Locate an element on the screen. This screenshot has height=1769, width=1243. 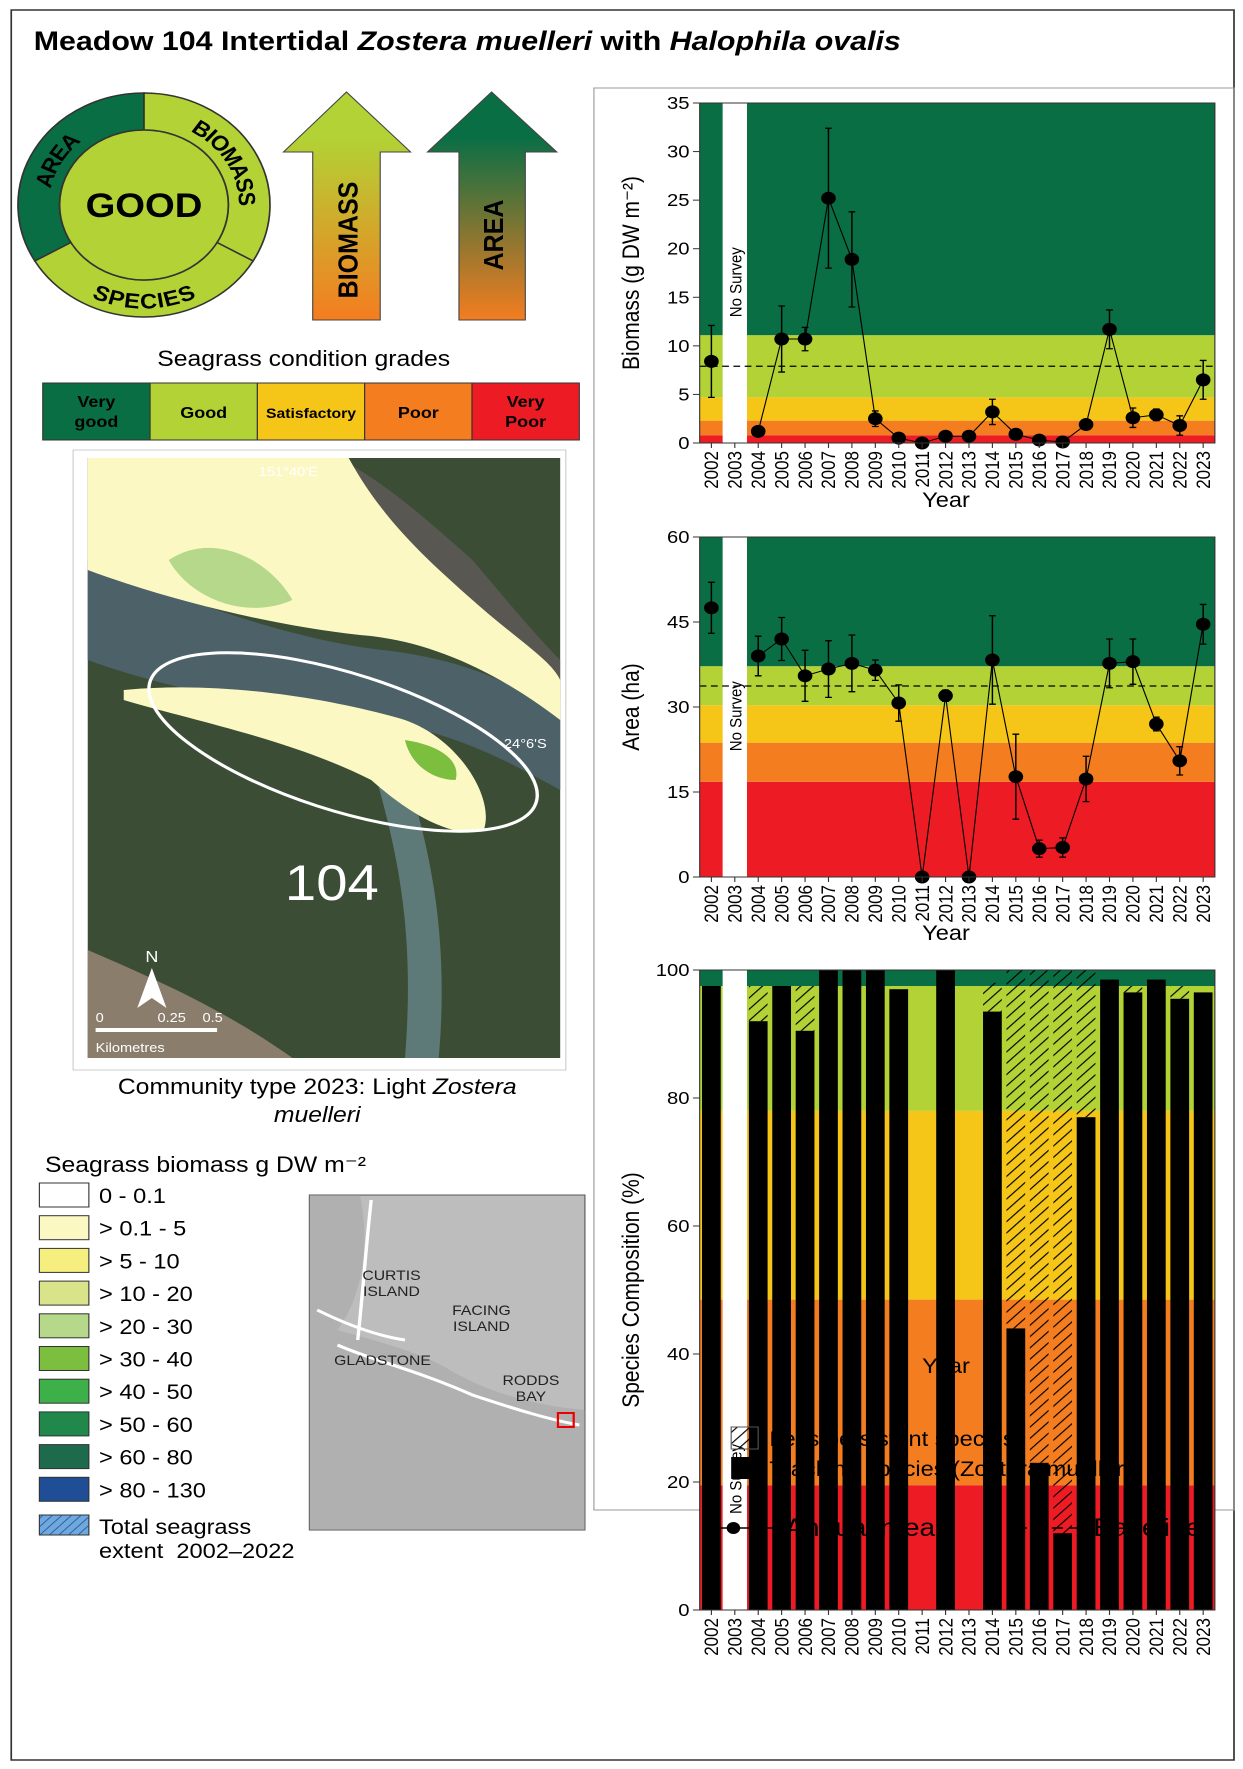
north-label: N is located at coordinates (151, 957).